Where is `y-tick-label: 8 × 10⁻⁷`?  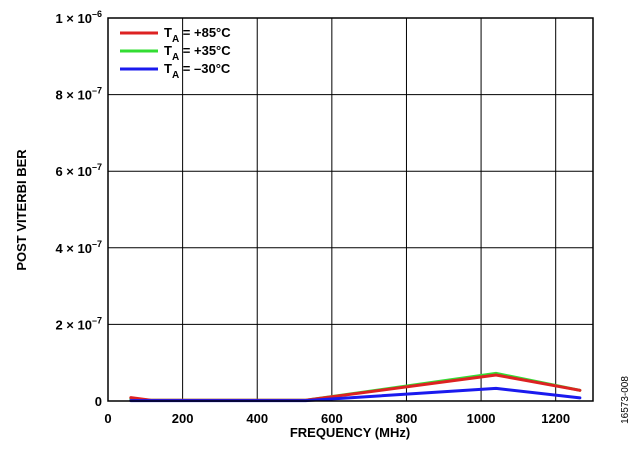 y-tick-label: 8 × 10⁻⁷ is located at coordinates (78, 94).